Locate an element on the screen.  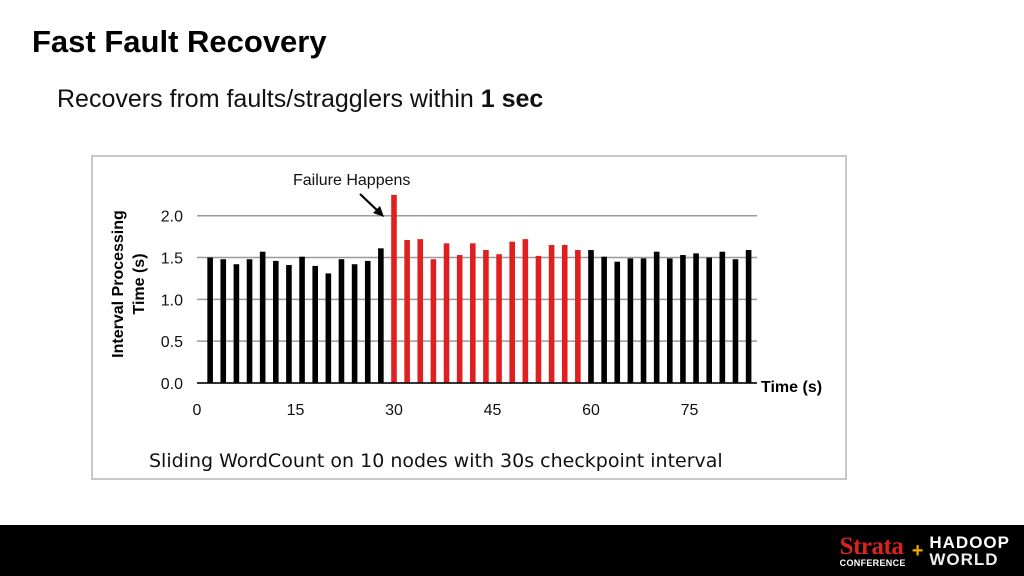
failure-annotation: Failure Happens is located at coordinates (351, 180).